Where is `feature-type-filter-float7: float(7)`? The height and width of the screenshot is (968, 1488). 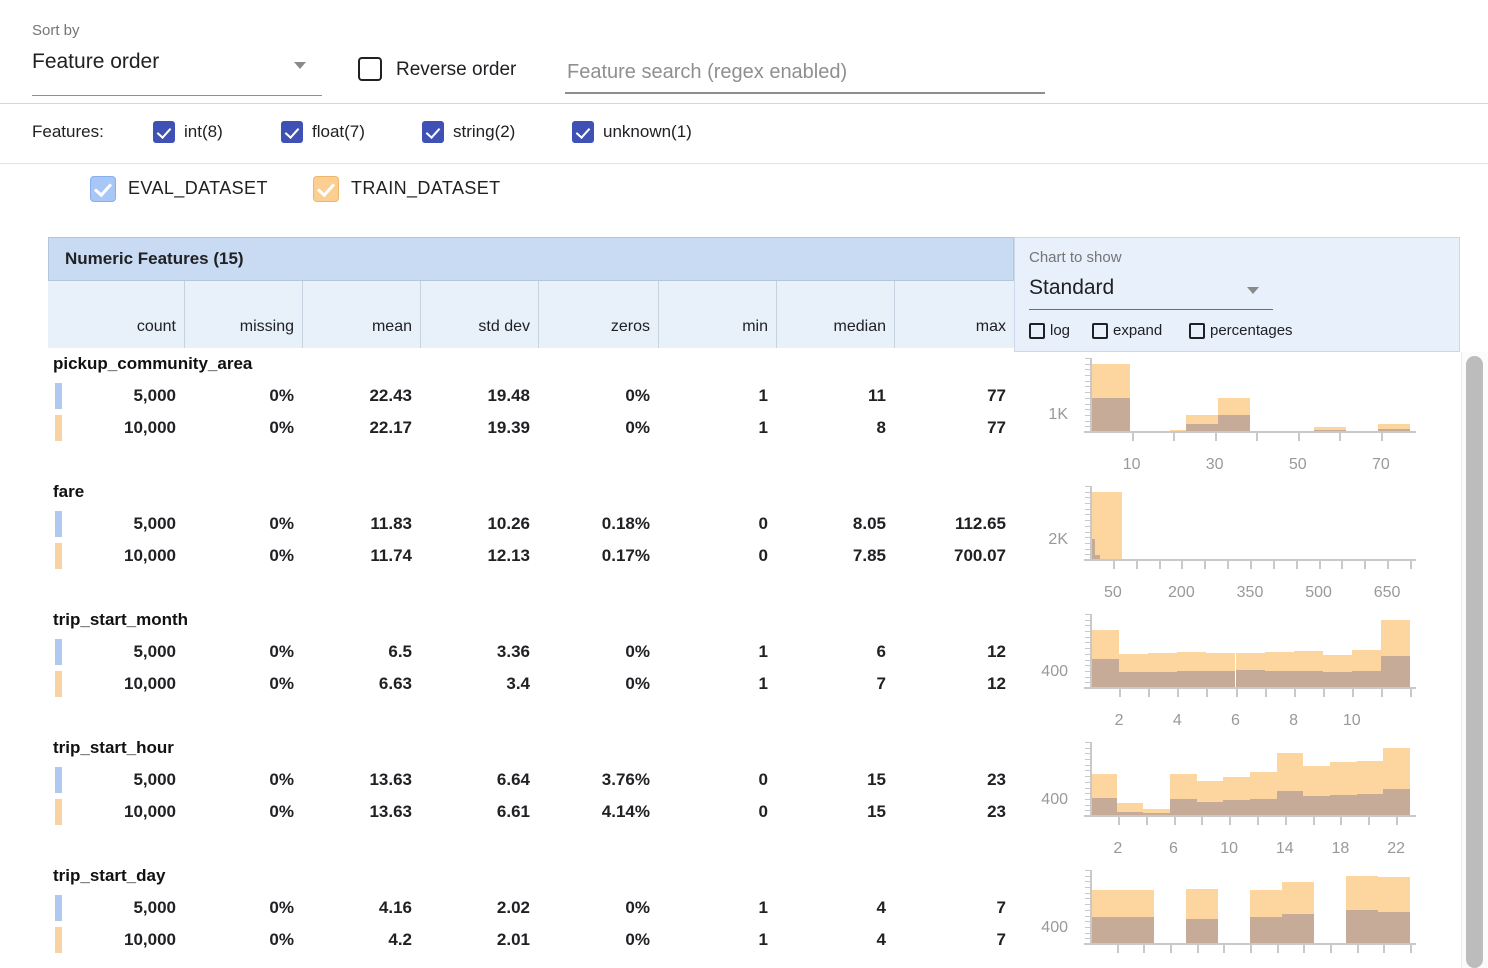
feature-type-filter-float7: float(7) is located at coordinates (323, 132).